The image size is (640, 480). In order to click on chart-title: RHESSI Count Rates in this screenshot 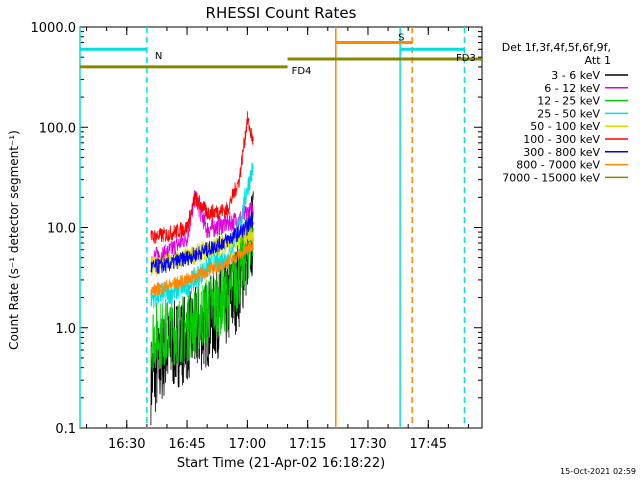, I will do `click(281, 13)`.